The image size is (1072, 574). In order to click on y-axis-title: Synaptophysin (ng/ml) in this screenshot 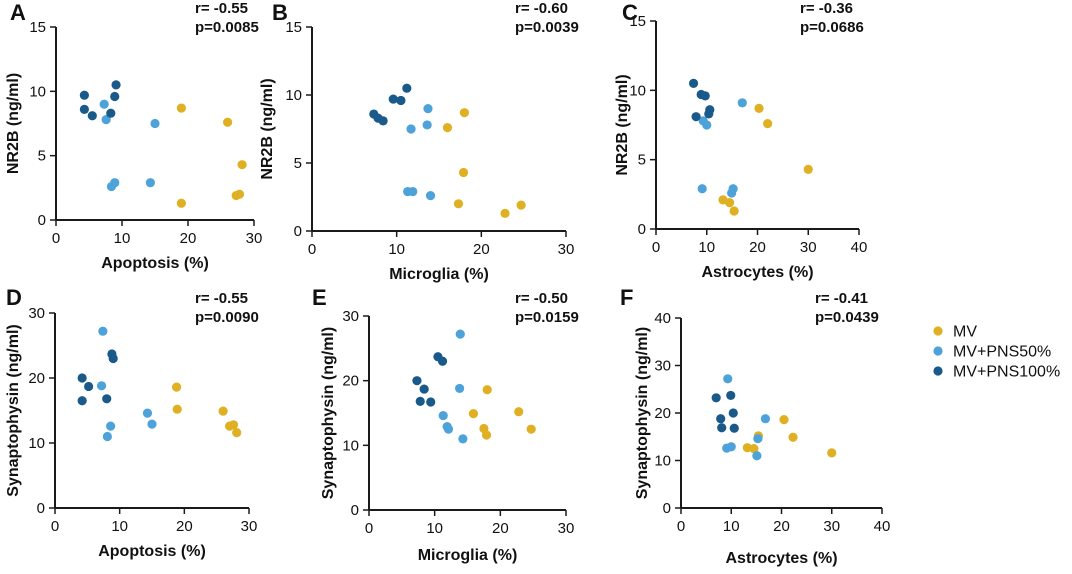, I will do `click(13, 410)`.